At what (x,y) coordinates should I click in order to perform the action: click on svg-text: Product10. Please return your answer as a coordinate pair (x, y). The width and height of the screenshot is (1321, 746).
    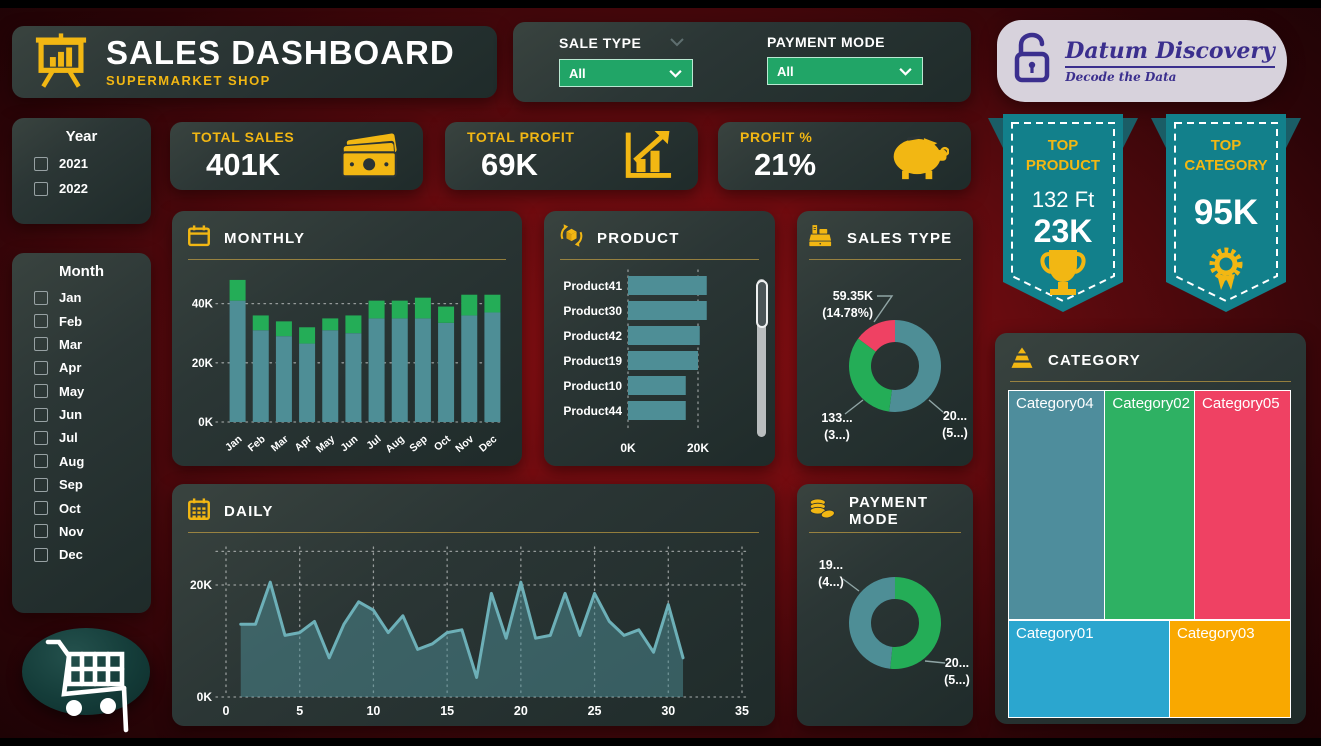
    Looking at the image, I should click on (592, 386).